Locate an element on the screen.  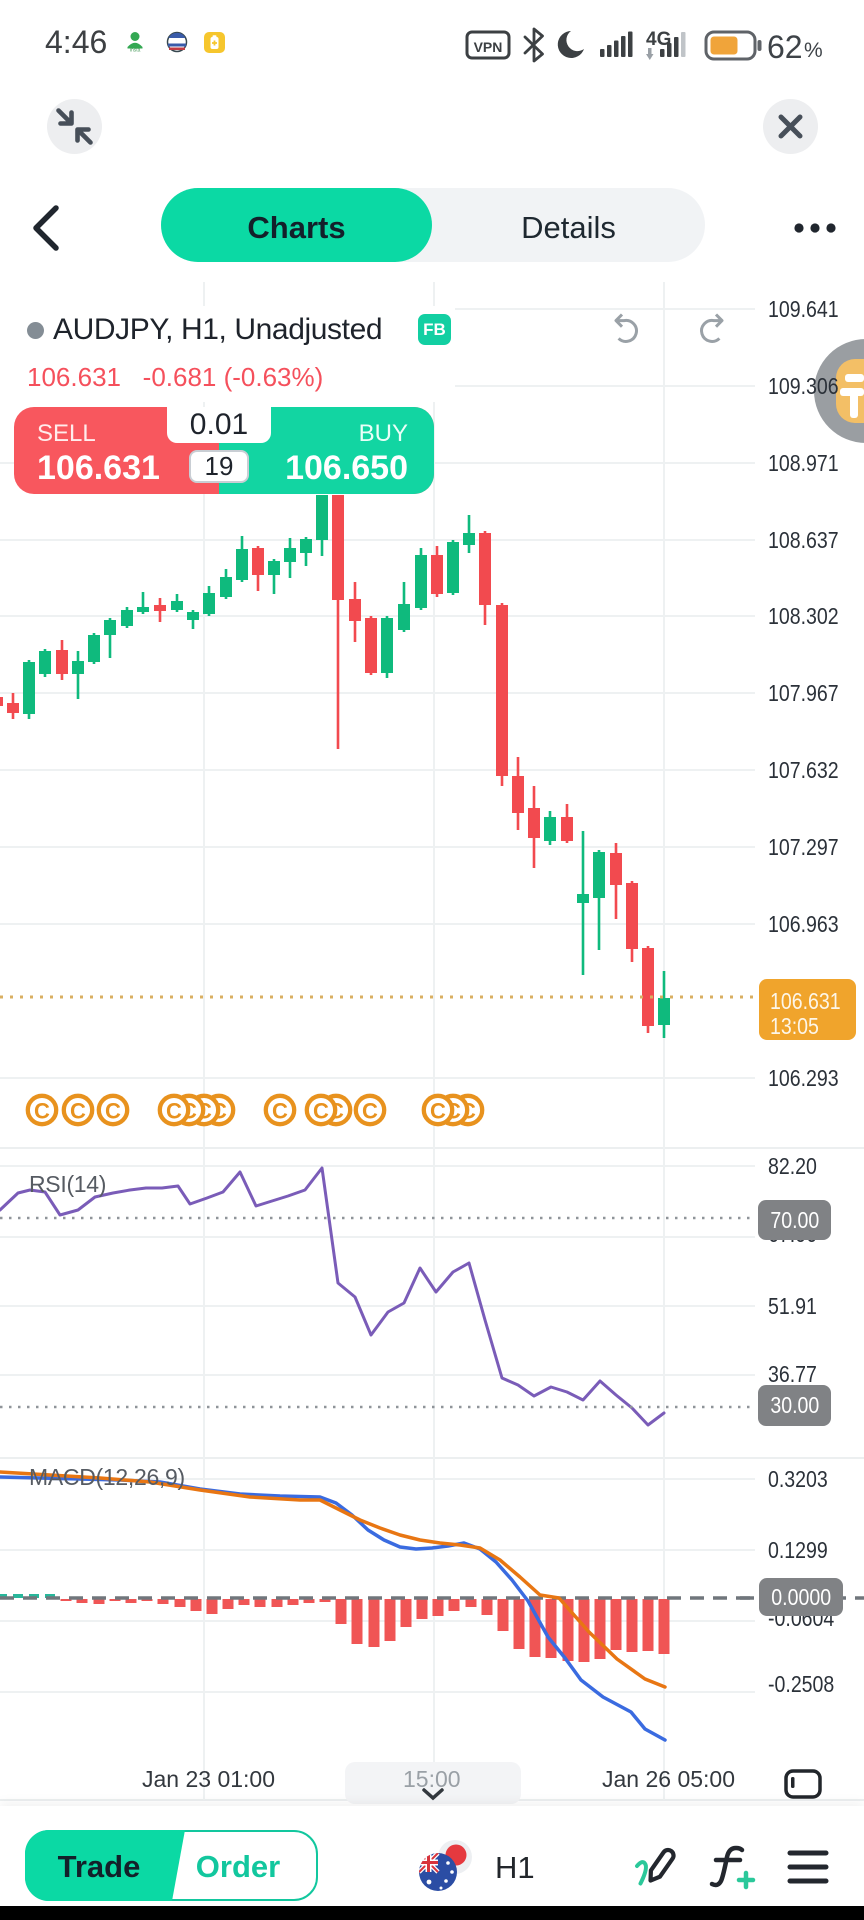
svg-text: 62 is located at coordinates (785, 47).